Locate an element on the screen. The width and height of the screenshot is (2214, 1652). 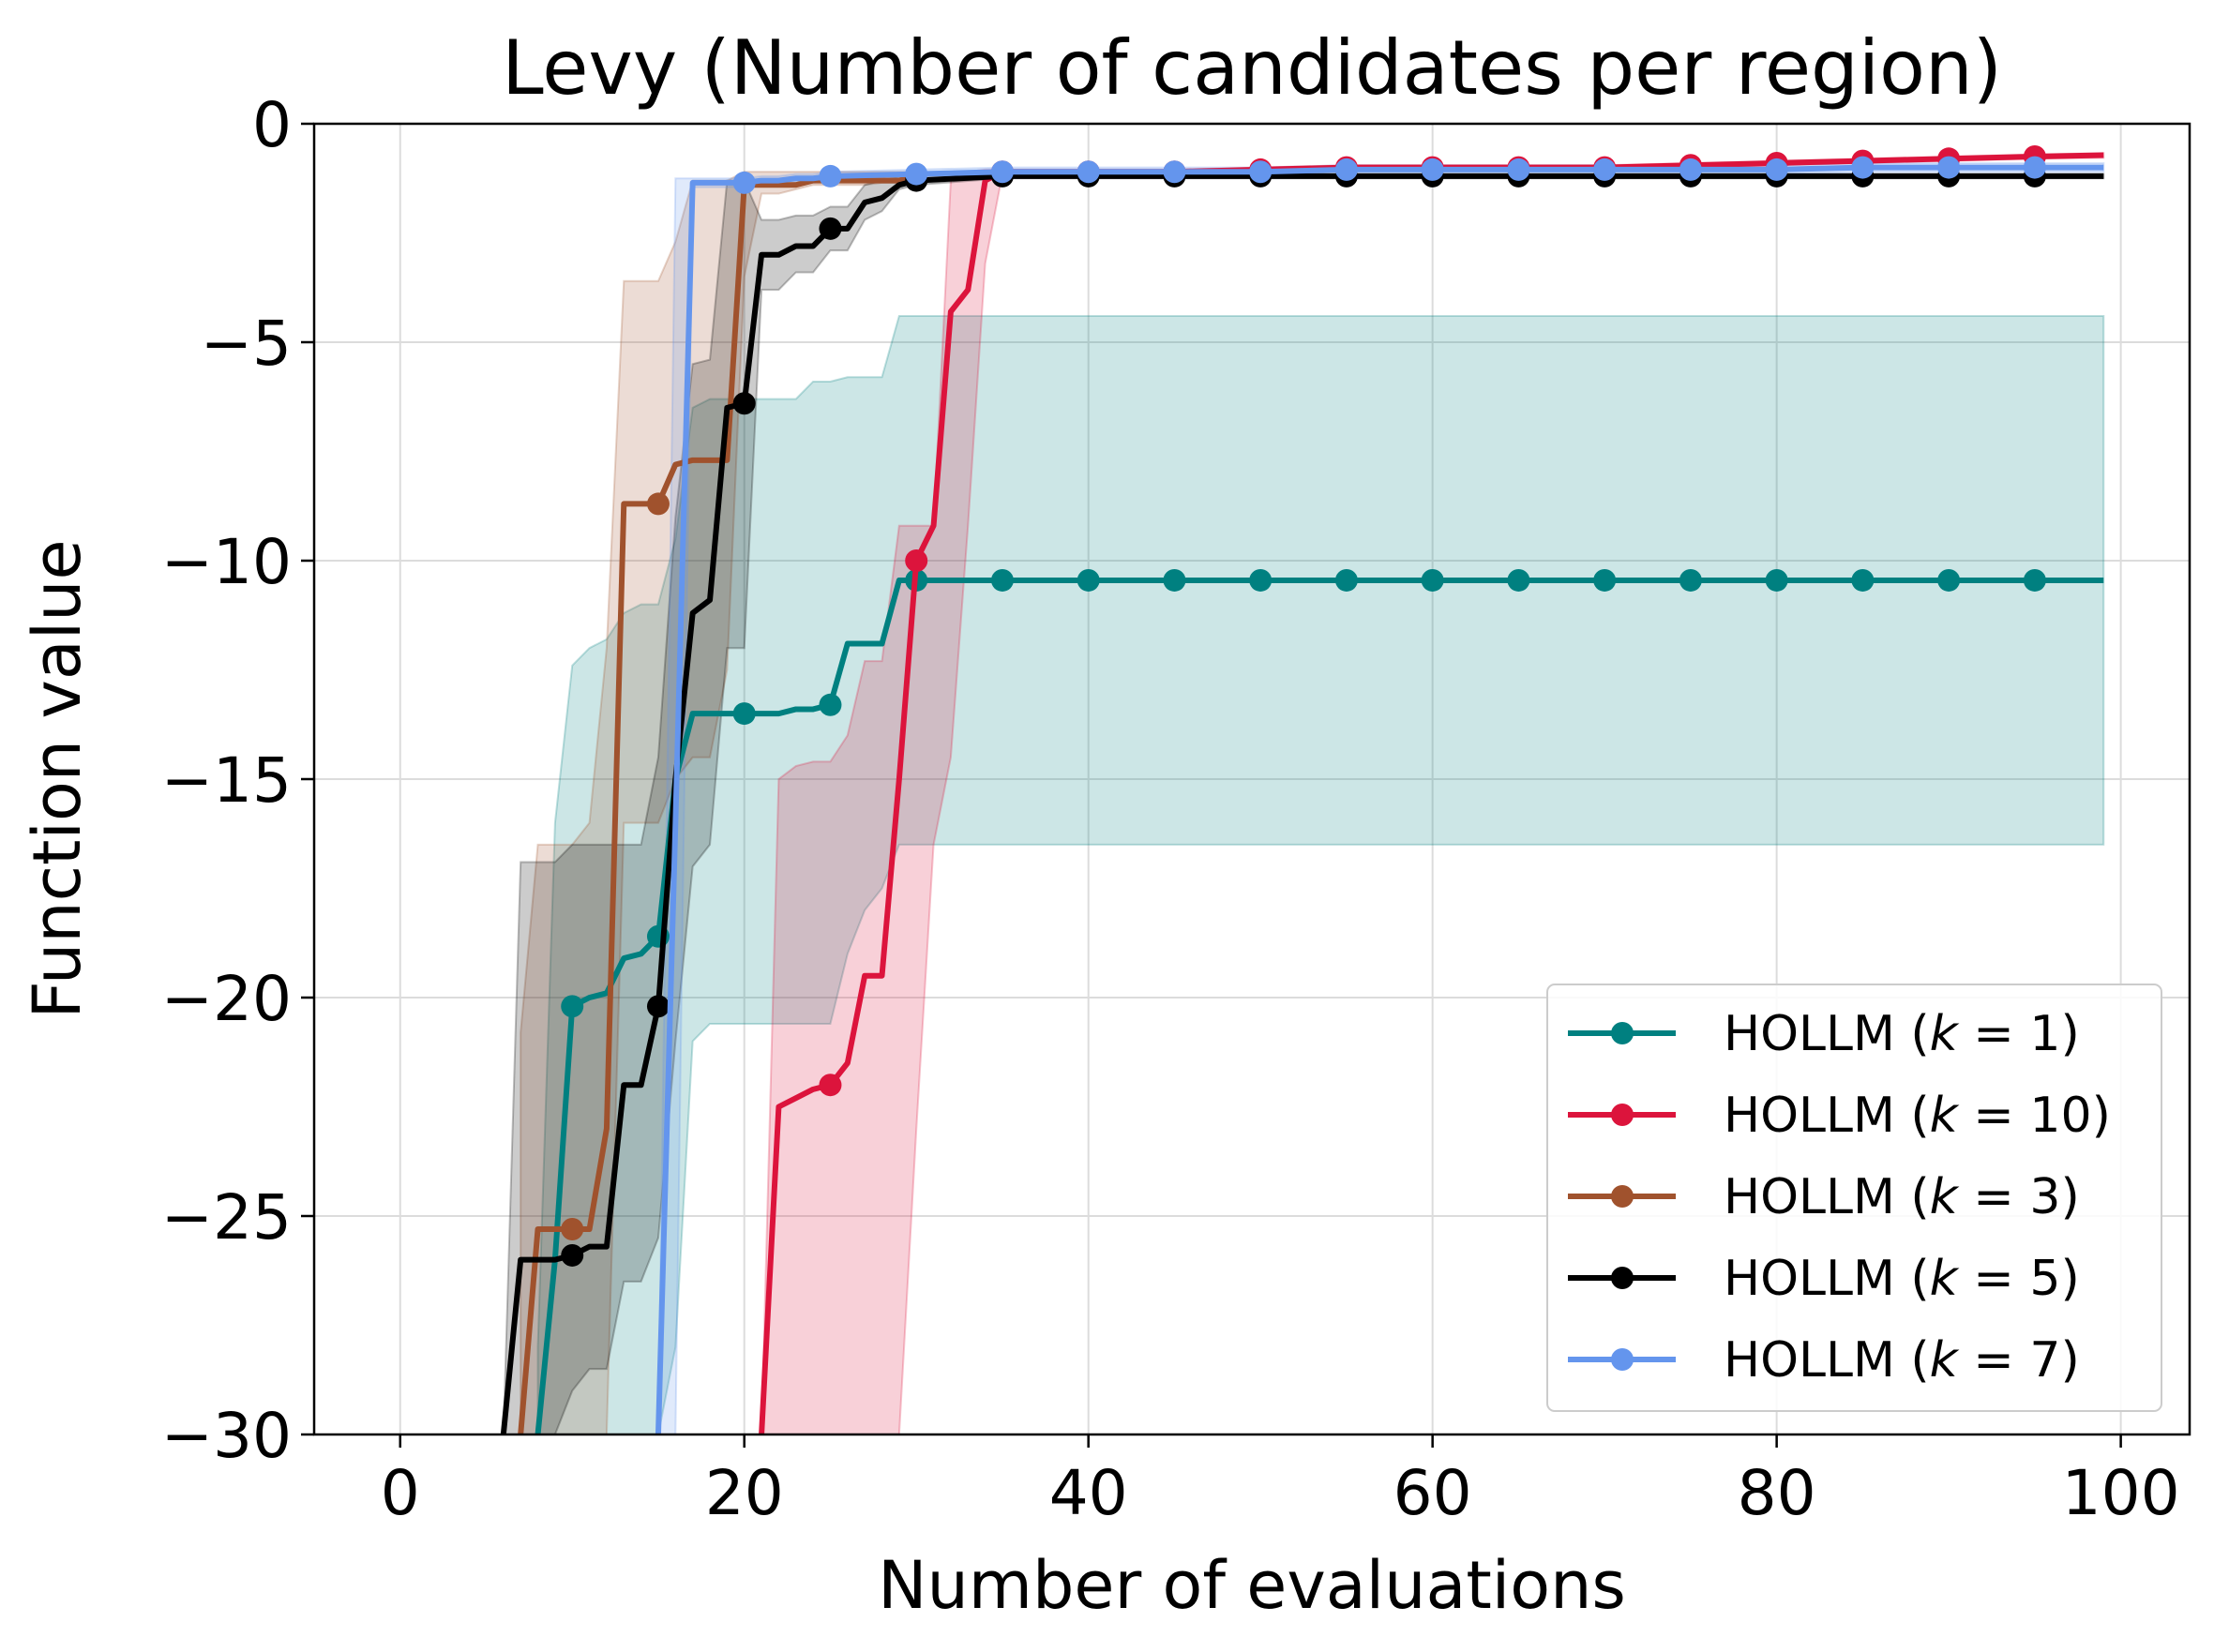
legend-label: HOLLM (k = 7) is located at coordinates (1902, 1360).